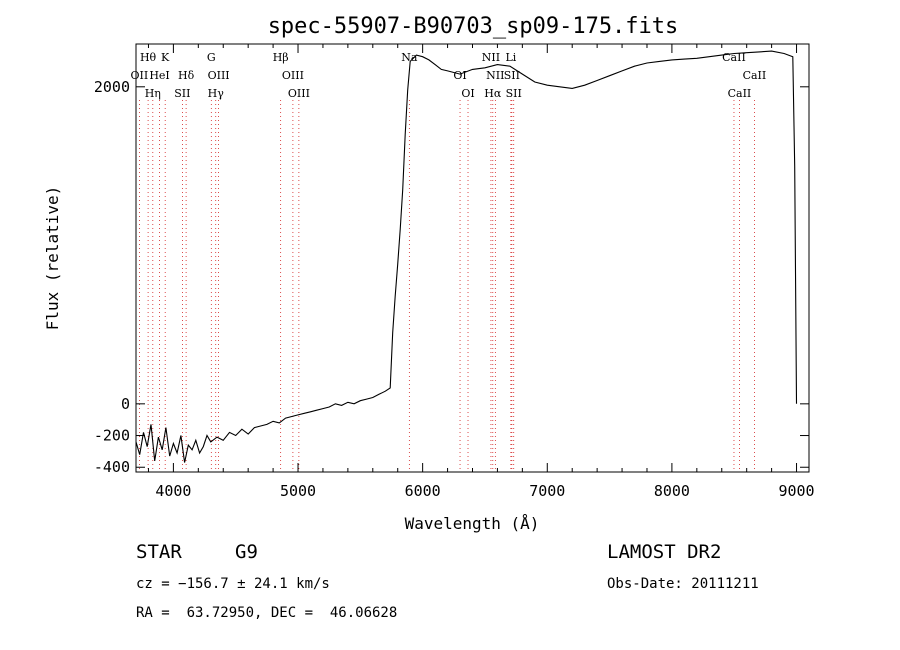 This screenshot has width=900, height=650. I want to click on y-tick-label: -200, so click(112, 436).